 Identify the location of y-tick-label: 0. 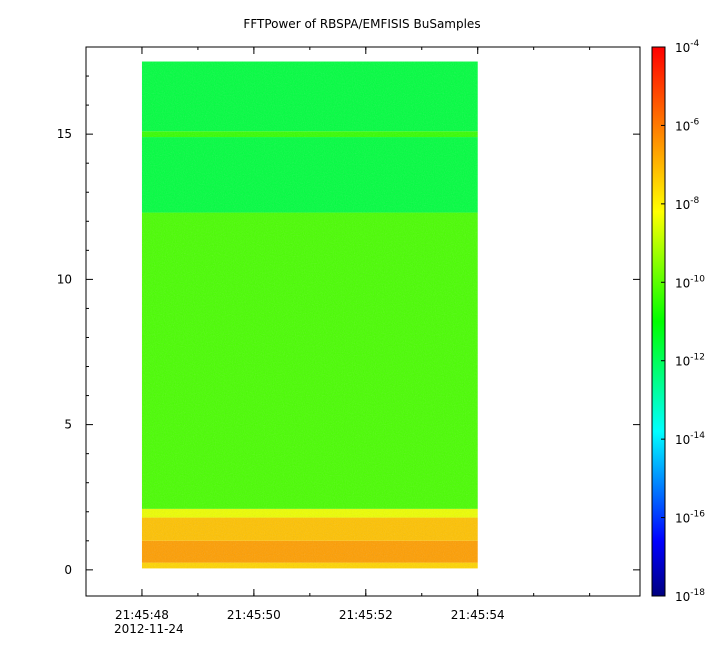
(68, 570).